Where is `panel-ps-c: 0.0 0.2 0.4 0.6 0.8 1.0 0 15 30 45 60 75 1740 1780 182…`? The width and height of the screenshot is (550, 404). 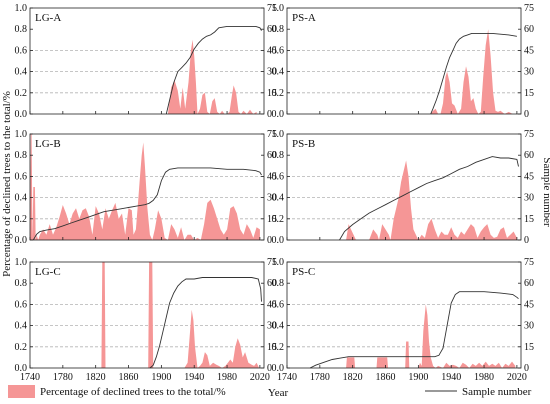 panel-ps-c: 0.0 0.2 0.4 0.6 0.8 1.0 0 15 30 45 60 75 1740 1780 182… is located at coordinates (403, 320).